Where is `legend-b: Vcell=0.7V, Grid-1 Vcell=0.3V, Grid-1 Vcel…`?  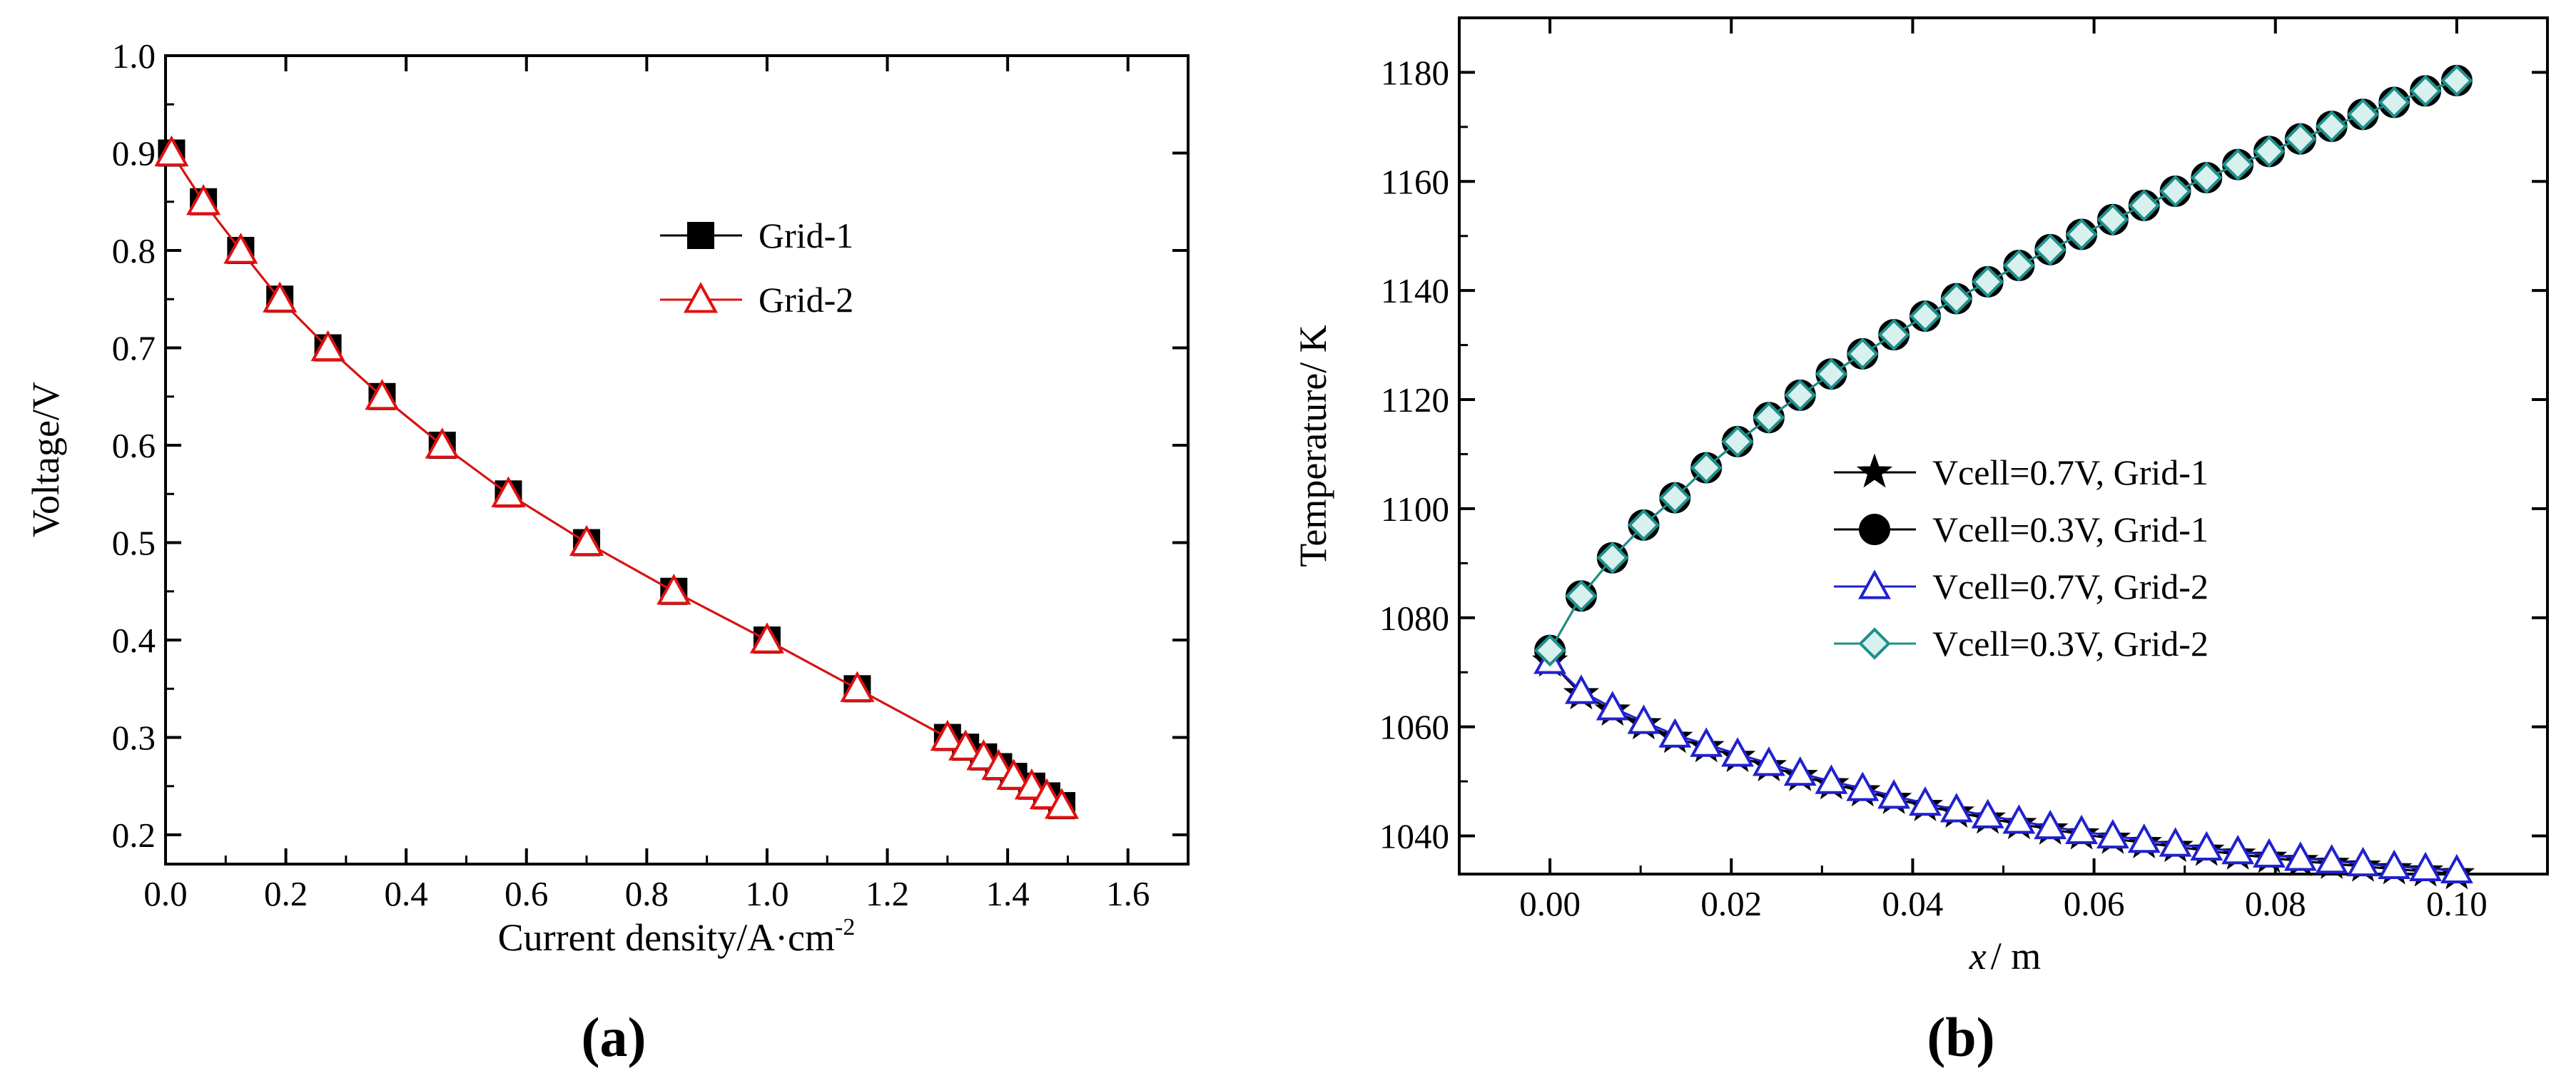 legend-b: Vcell=0.7V, Grid-1 Vcell=0.3V, Grid-1 Vcel… is located at coordinates (2021, 558).